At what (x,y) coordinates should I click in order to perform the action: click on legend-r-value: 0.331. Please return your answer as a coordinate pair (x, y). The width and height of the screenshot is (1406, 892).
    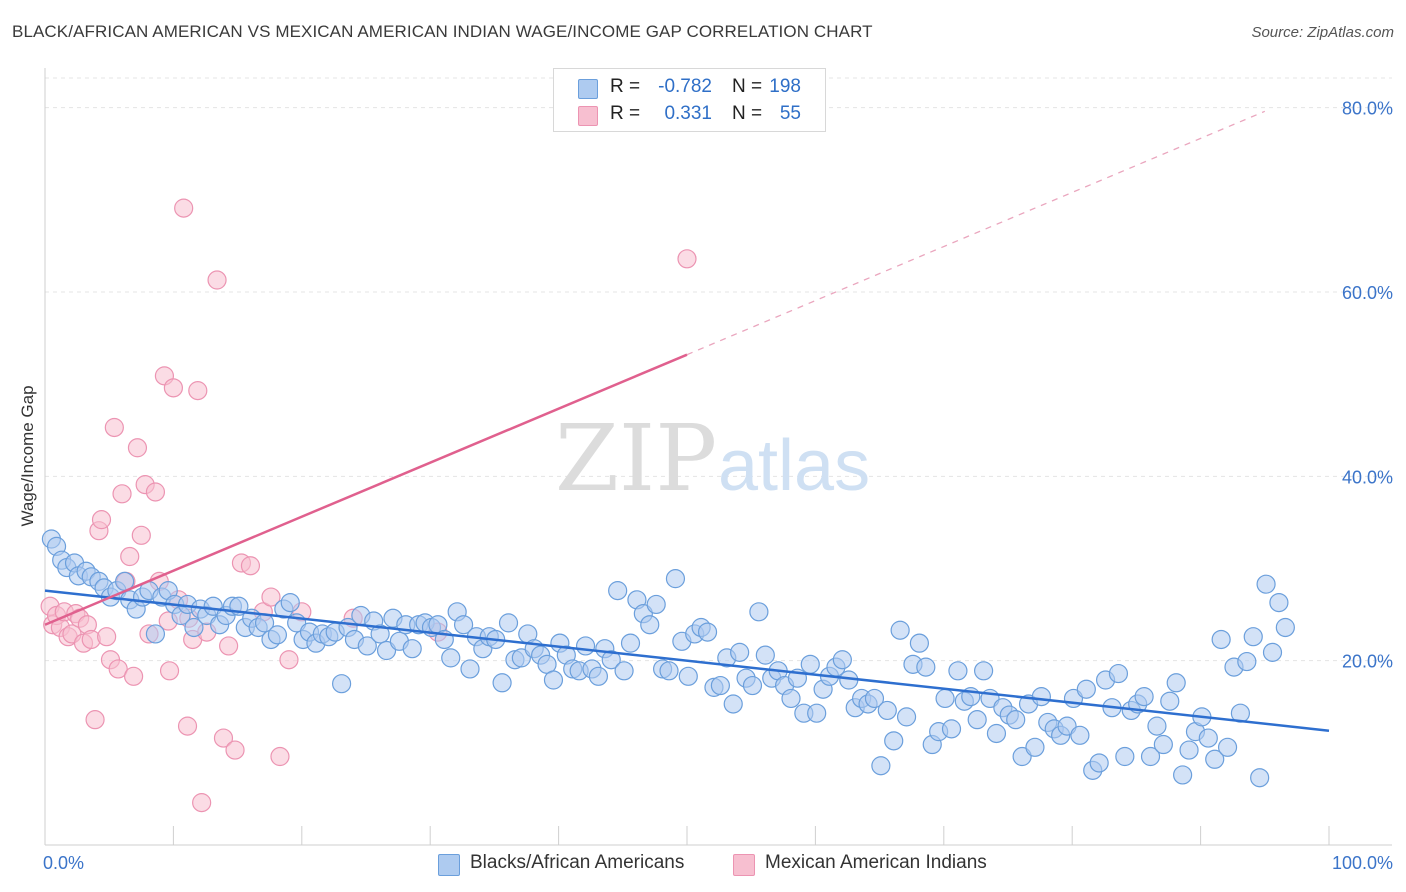
    Looking at the image, I should click on (688, 113).